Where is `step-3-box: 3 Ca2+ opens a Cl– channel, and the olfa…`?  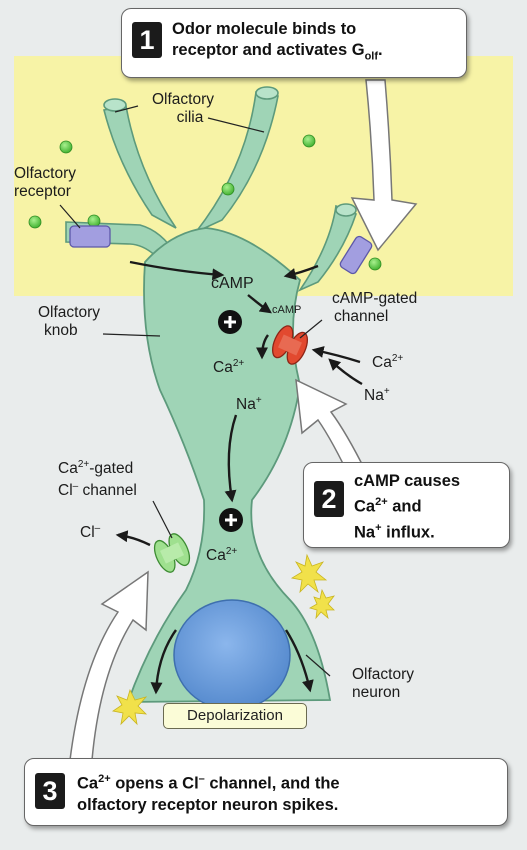
step-3-box: 3 Ca2+ opens a Cl– channel, and the olfa… is located at coordinates (266, 792).